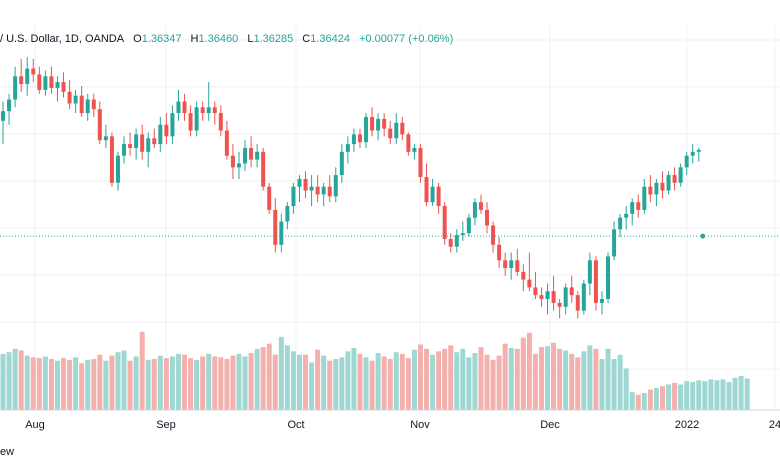  What do you see at coordinates (137, 39) in the screenshot?
I see `legend-open-label: O` at bounding box center [137, 39].